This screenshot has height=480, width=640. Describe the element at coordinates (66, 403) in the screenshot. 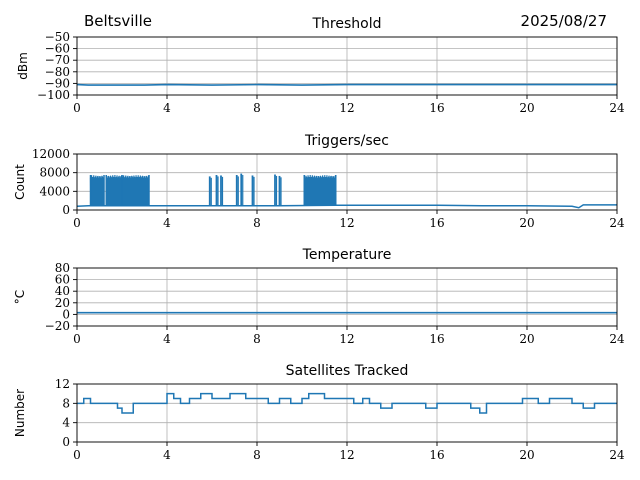

I see `y-tick-label: 8` at that location.